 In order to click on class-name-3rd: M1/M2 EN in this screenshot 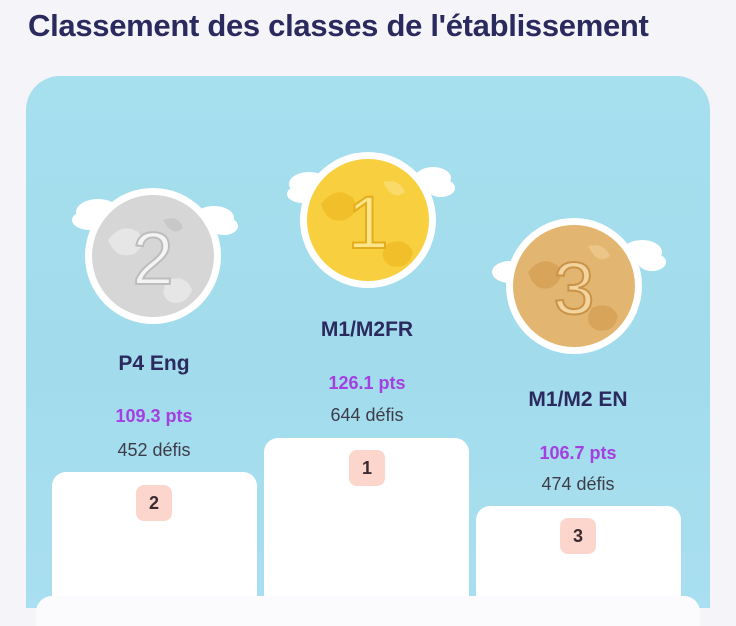, I will do `click(578, 399)`.